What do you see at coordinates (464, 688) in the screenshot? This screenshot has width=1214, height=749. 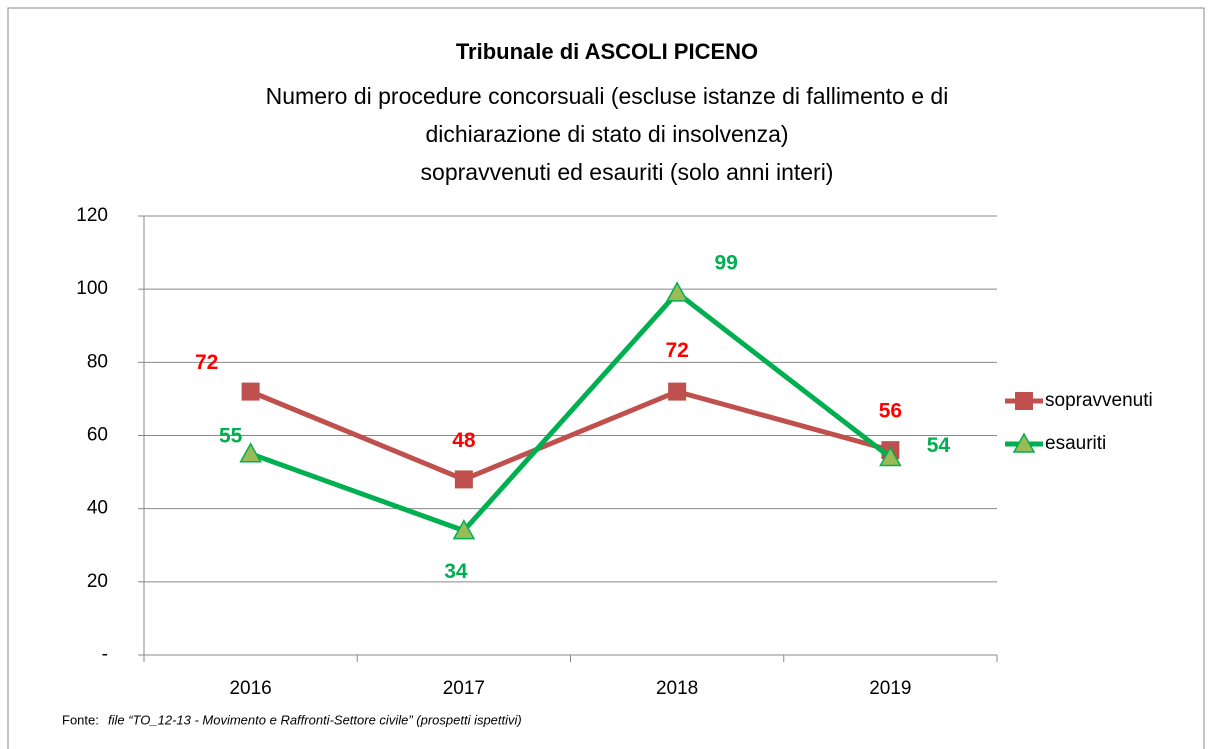 I see `x-tick-label: 2017` at bounding box center [464, 688].